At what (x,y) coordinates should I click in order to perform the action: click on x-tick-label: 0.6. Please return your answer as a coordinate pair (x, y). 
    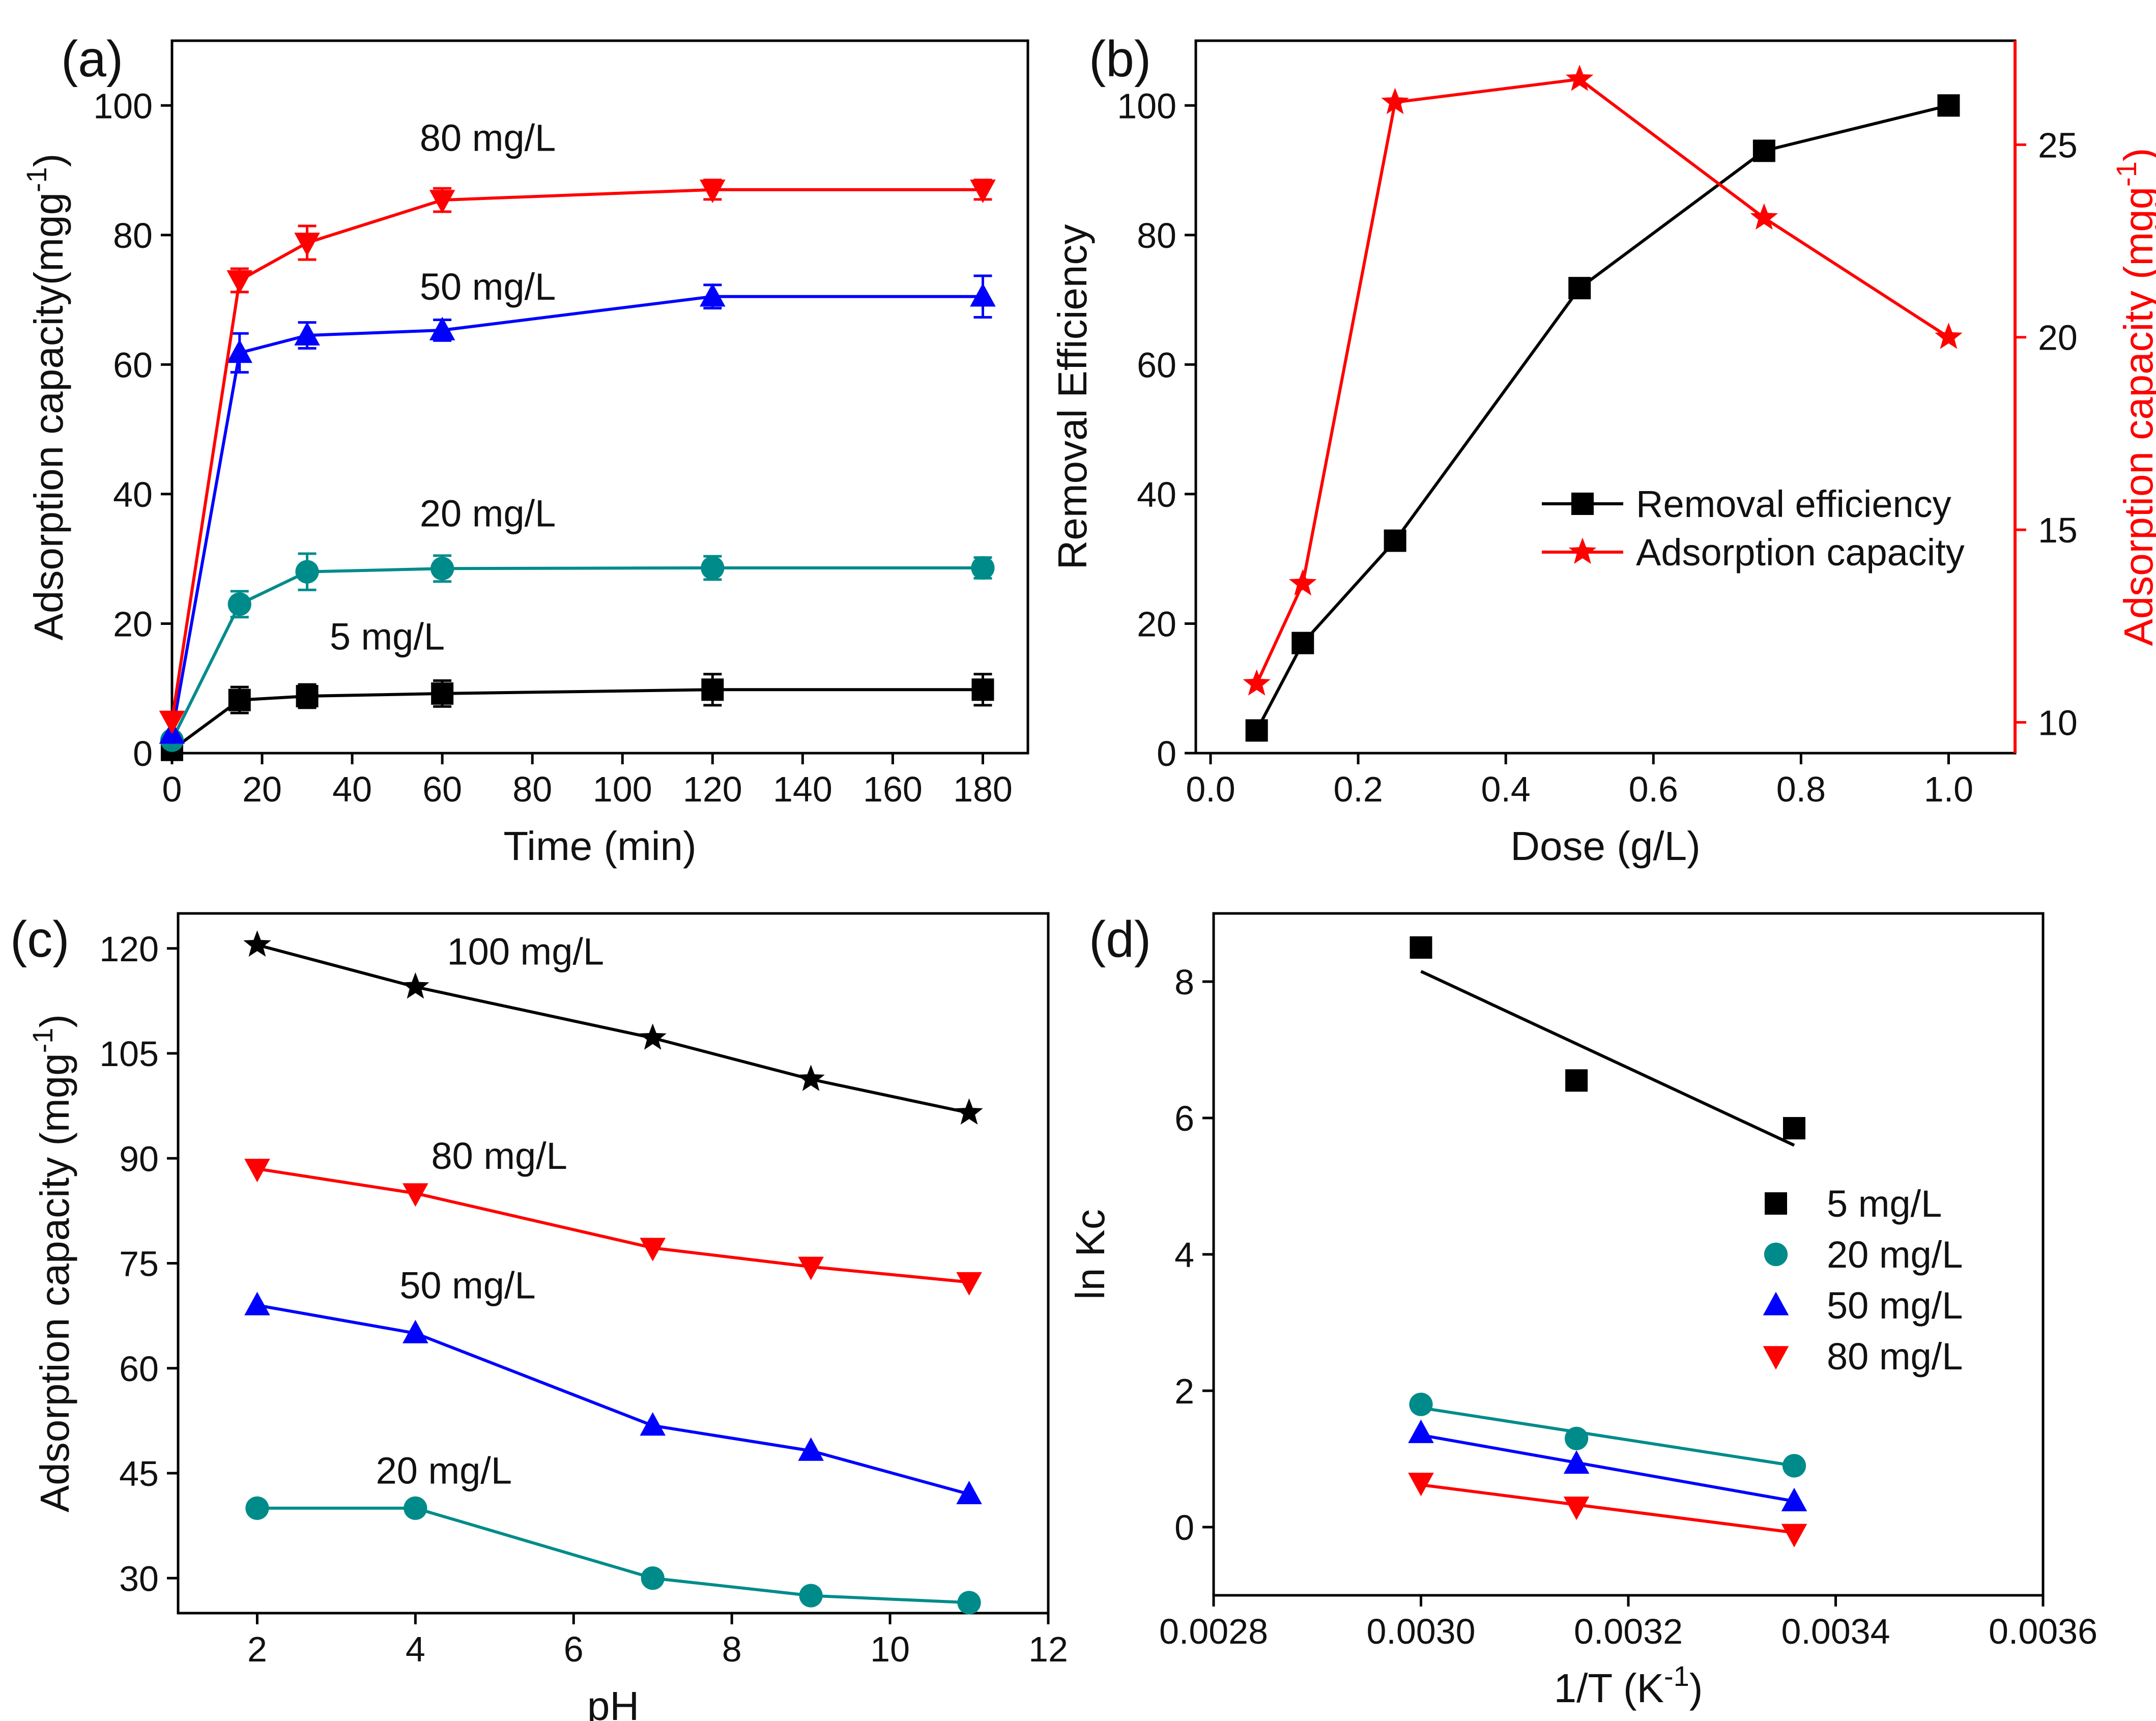
    Looking at the image, I should click on (1653, 789).